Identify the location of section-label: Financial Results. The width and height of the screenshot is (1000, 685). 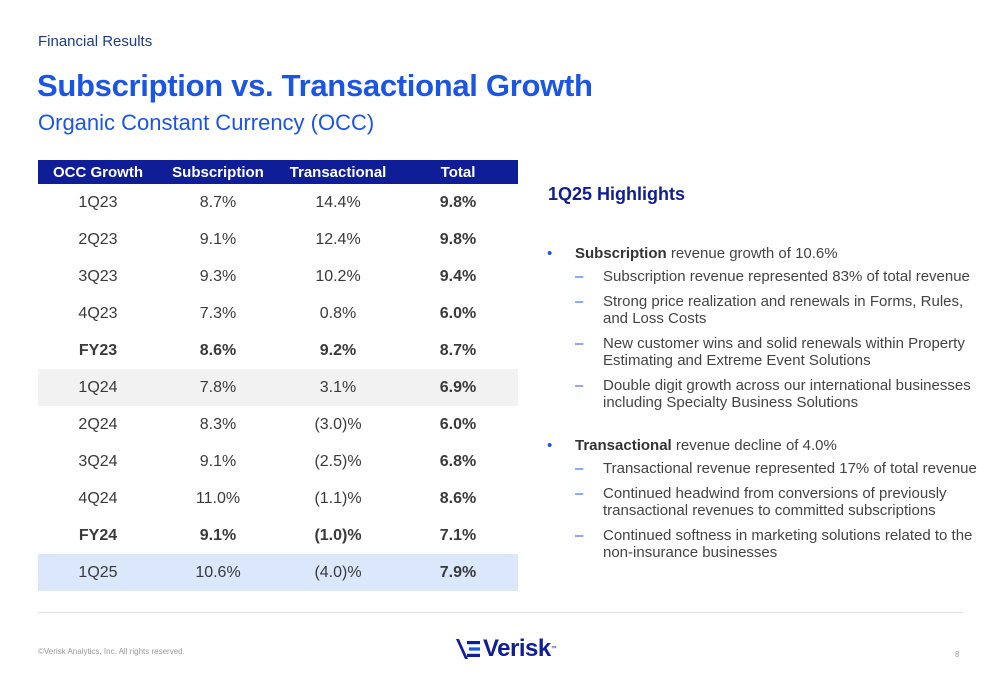
(95, 41).